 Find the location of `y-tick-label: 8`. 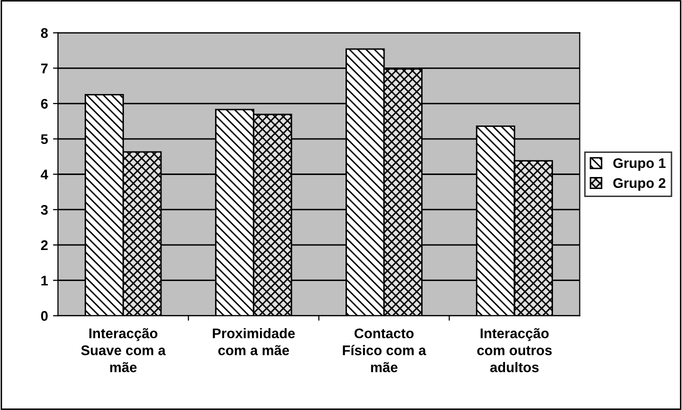

y-tick-label: 8 is located at coordinates (44, 33).